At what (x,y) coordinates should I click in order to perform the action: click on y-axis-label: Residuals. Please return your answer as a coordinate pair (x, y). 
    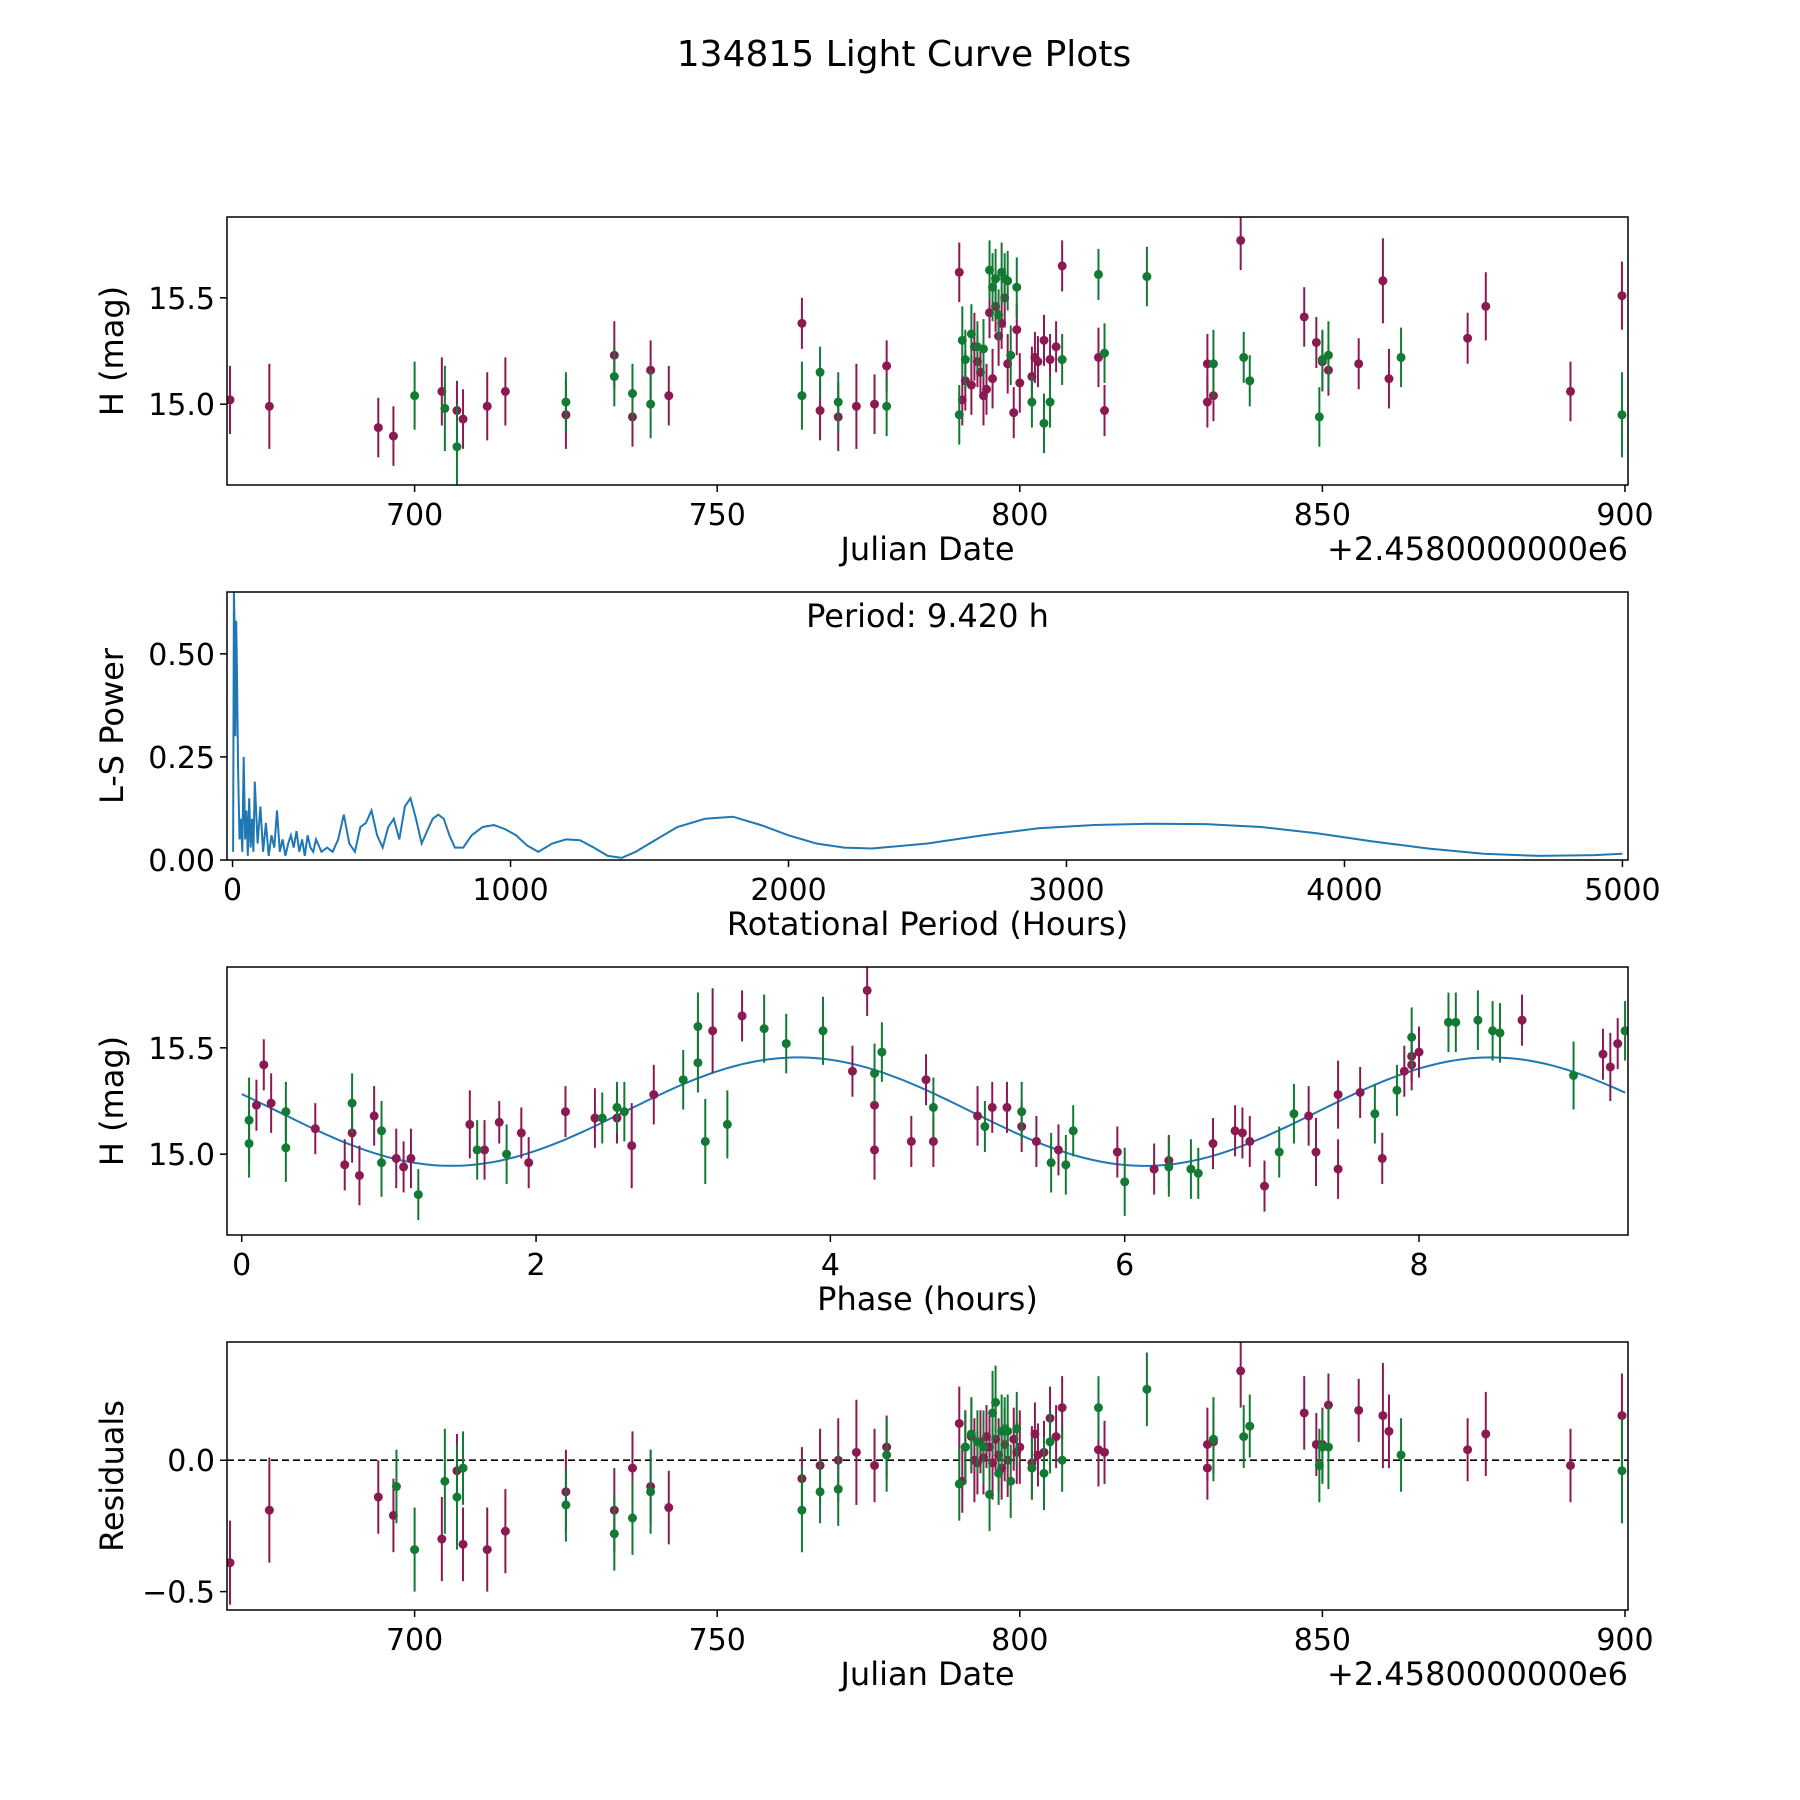
    Looking at the image, I should click on (112, 1476).